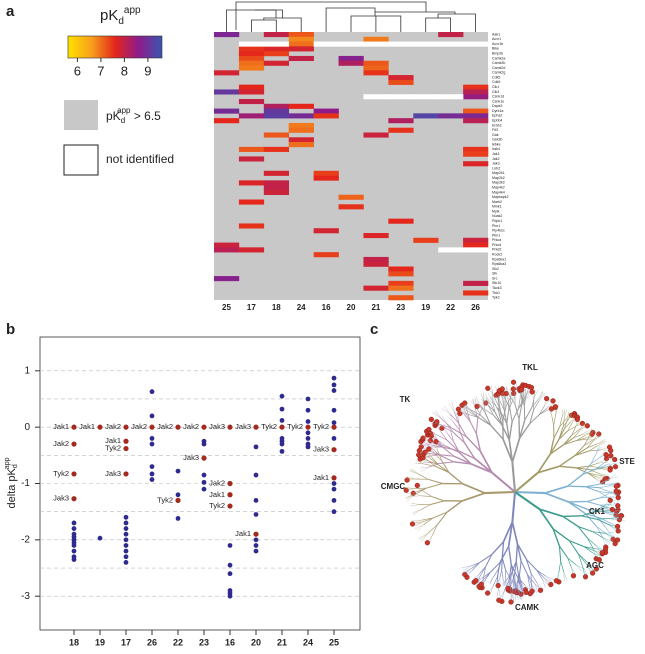  What do you see at coordinates (496, 298) in the screenshot?
I see `row-label: Tyk2` at bounding box center [496, 298].